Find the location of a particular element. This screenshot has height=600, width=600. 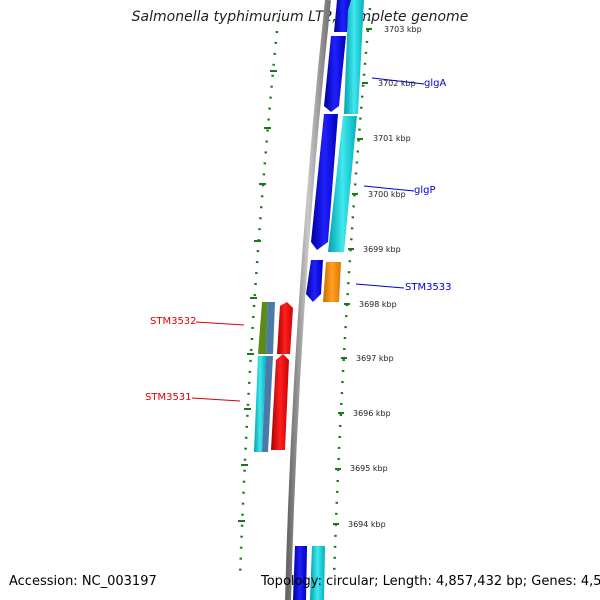

kbp-ticks is located at coordinates (352, 276).